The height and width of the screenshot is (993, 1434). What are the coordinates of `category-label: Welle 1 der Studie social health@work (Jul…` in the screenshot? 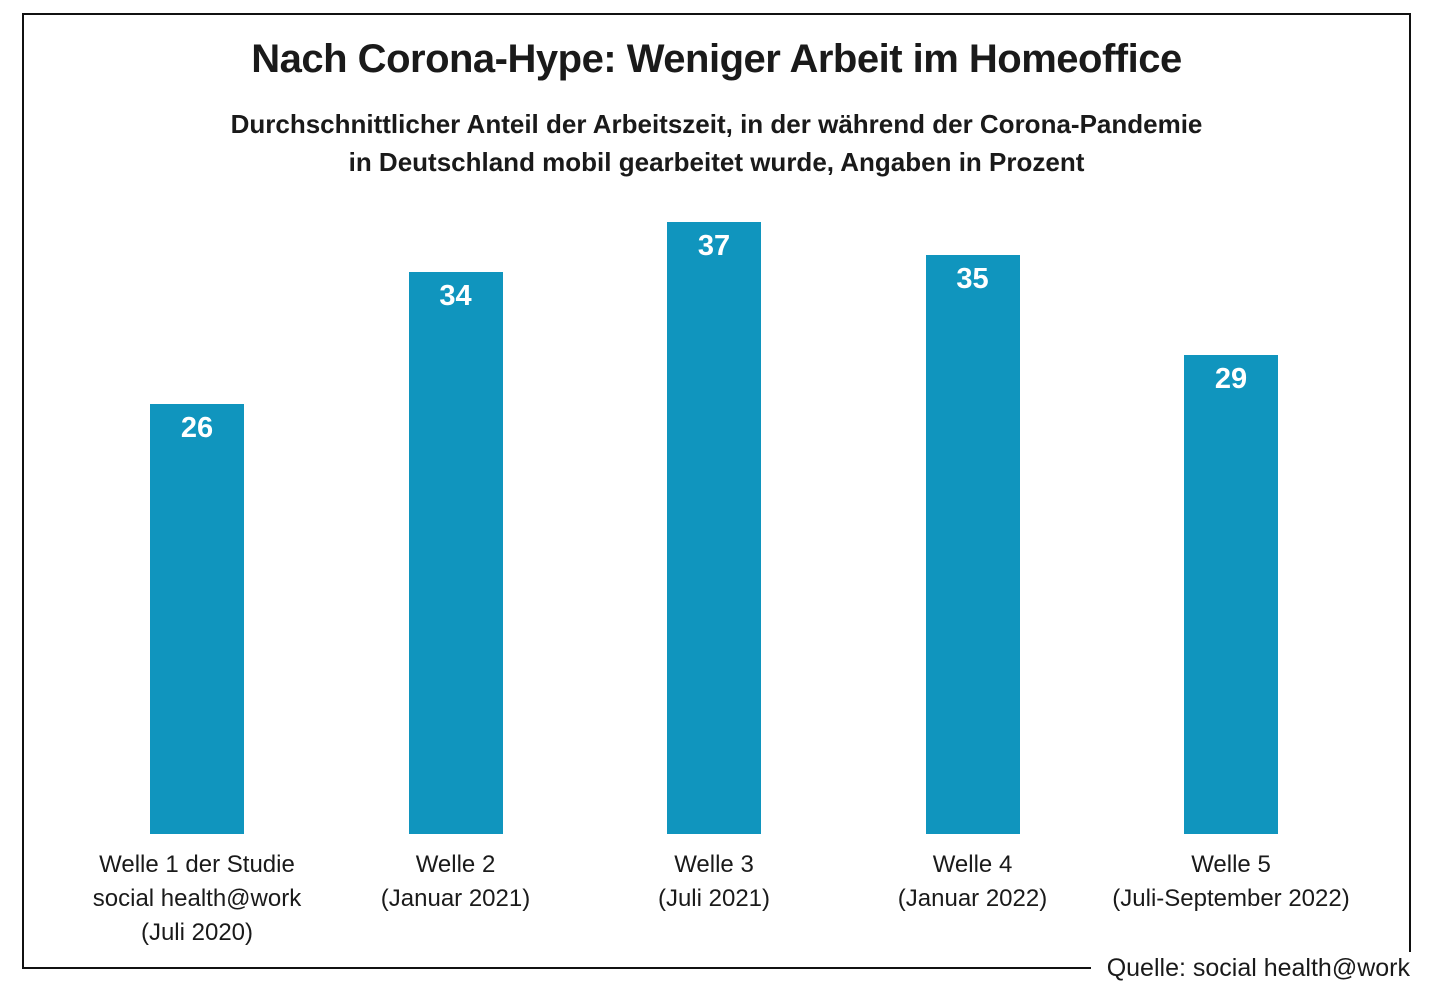 It's located at (197, 899).